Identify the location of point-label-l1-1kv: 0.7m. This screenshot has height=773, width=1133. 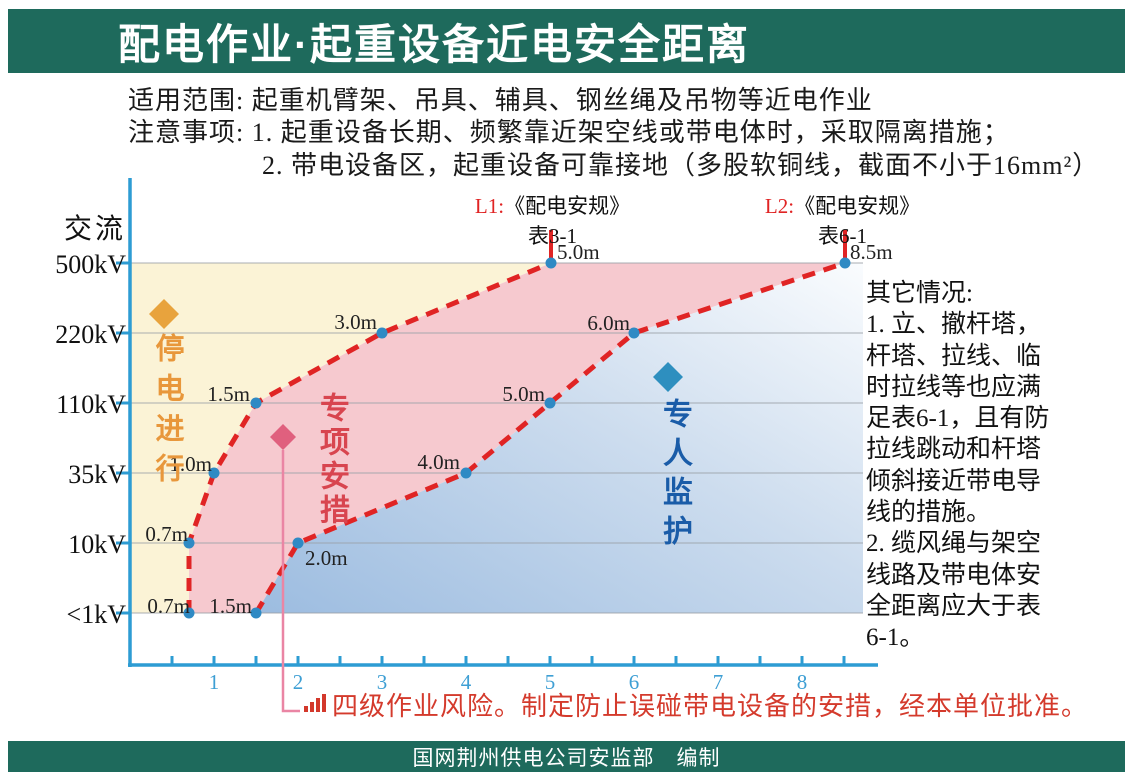
(168, 606).